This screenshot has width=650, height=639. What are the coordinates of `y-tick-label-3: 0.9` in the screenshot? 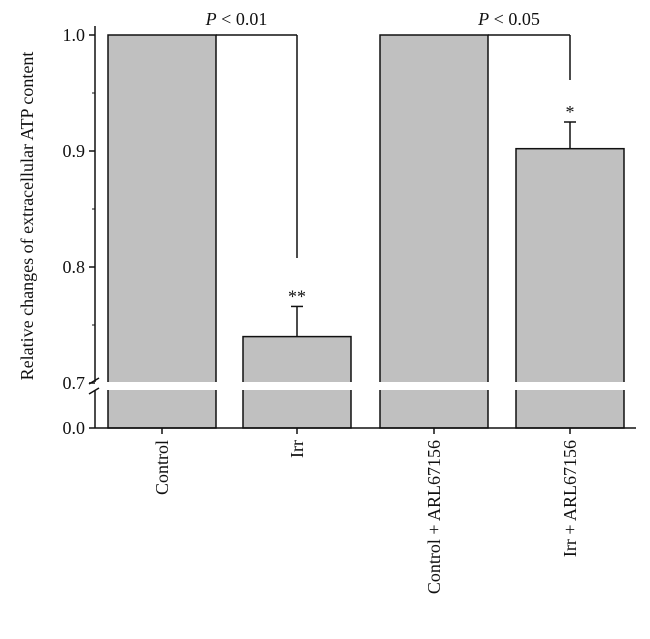 It's located at (74, 151).